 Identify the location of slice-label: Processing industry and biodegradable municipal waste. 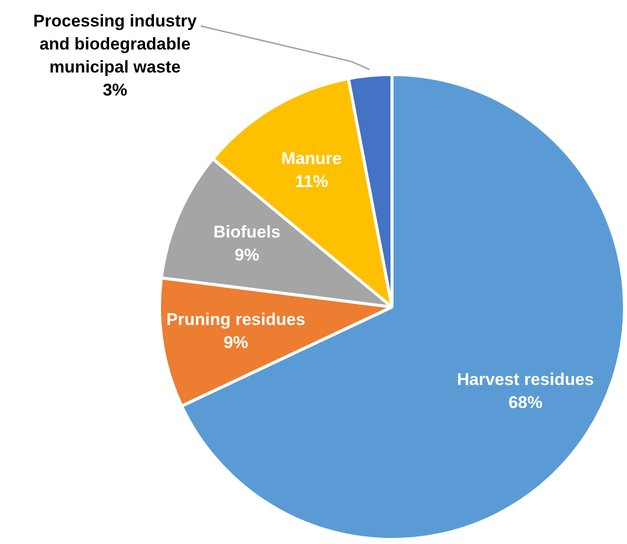
(115, 44).